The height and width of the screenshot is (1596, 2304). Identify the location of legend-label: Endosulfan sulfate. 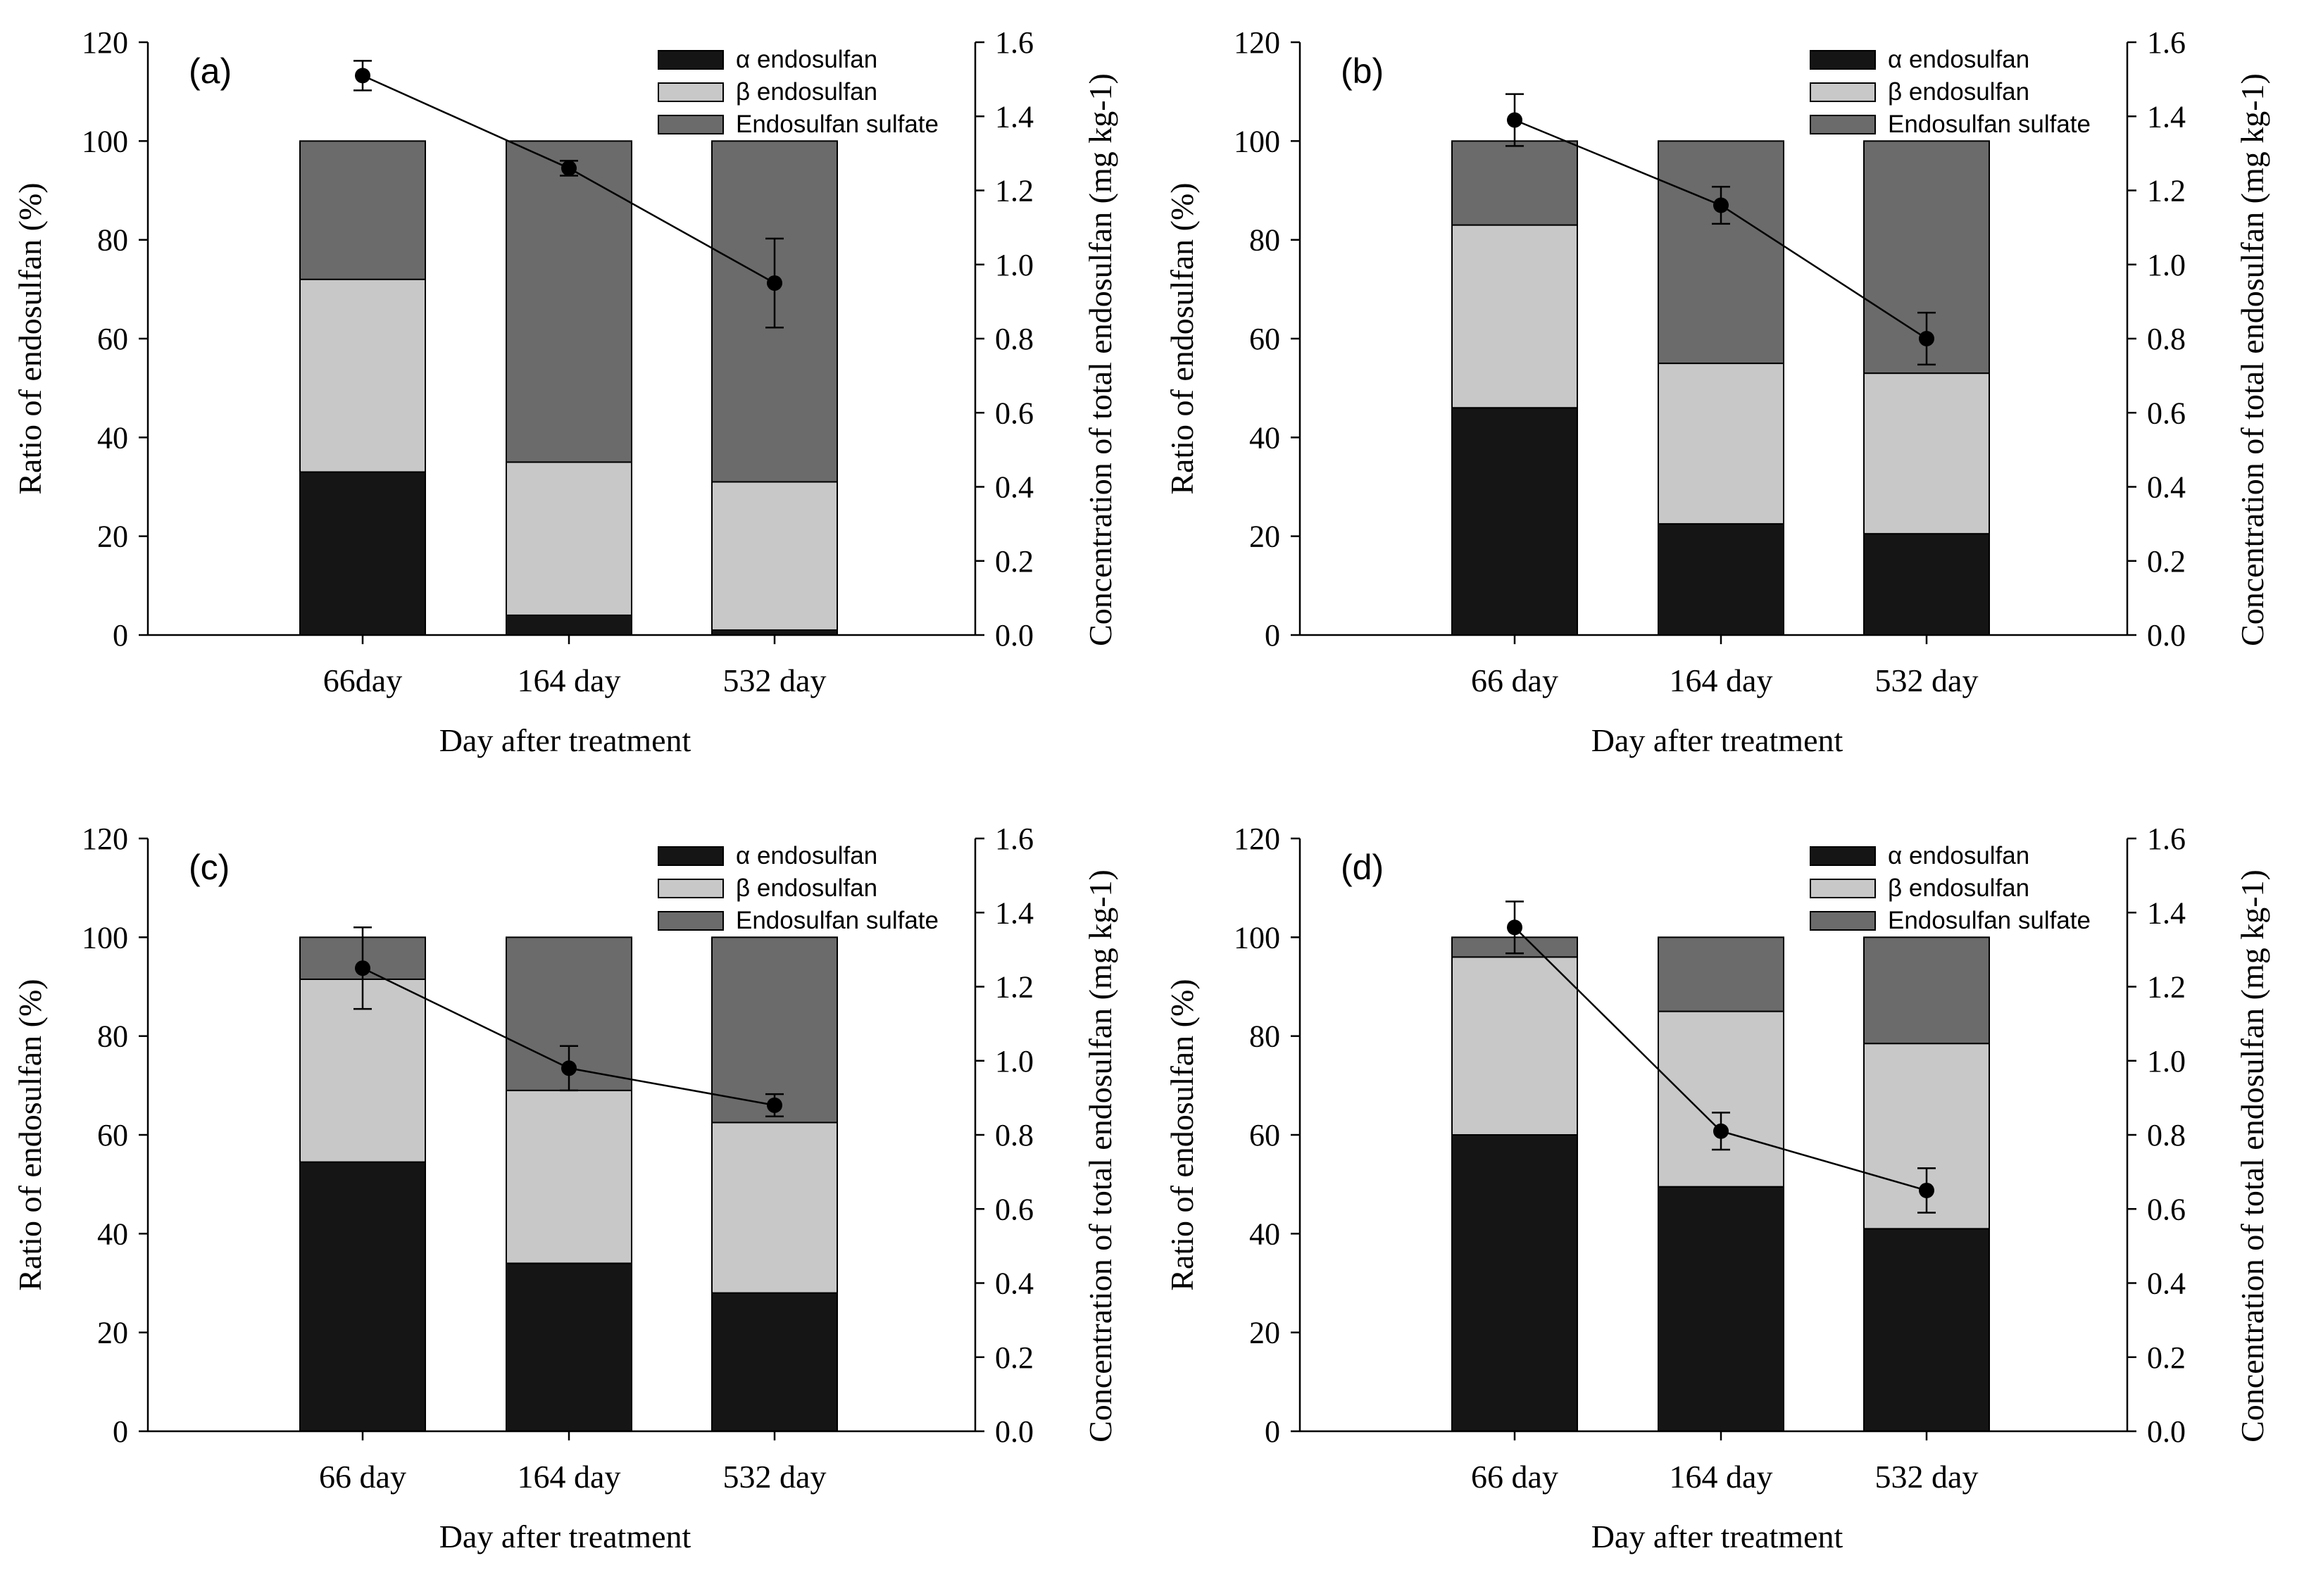
(837, 920).